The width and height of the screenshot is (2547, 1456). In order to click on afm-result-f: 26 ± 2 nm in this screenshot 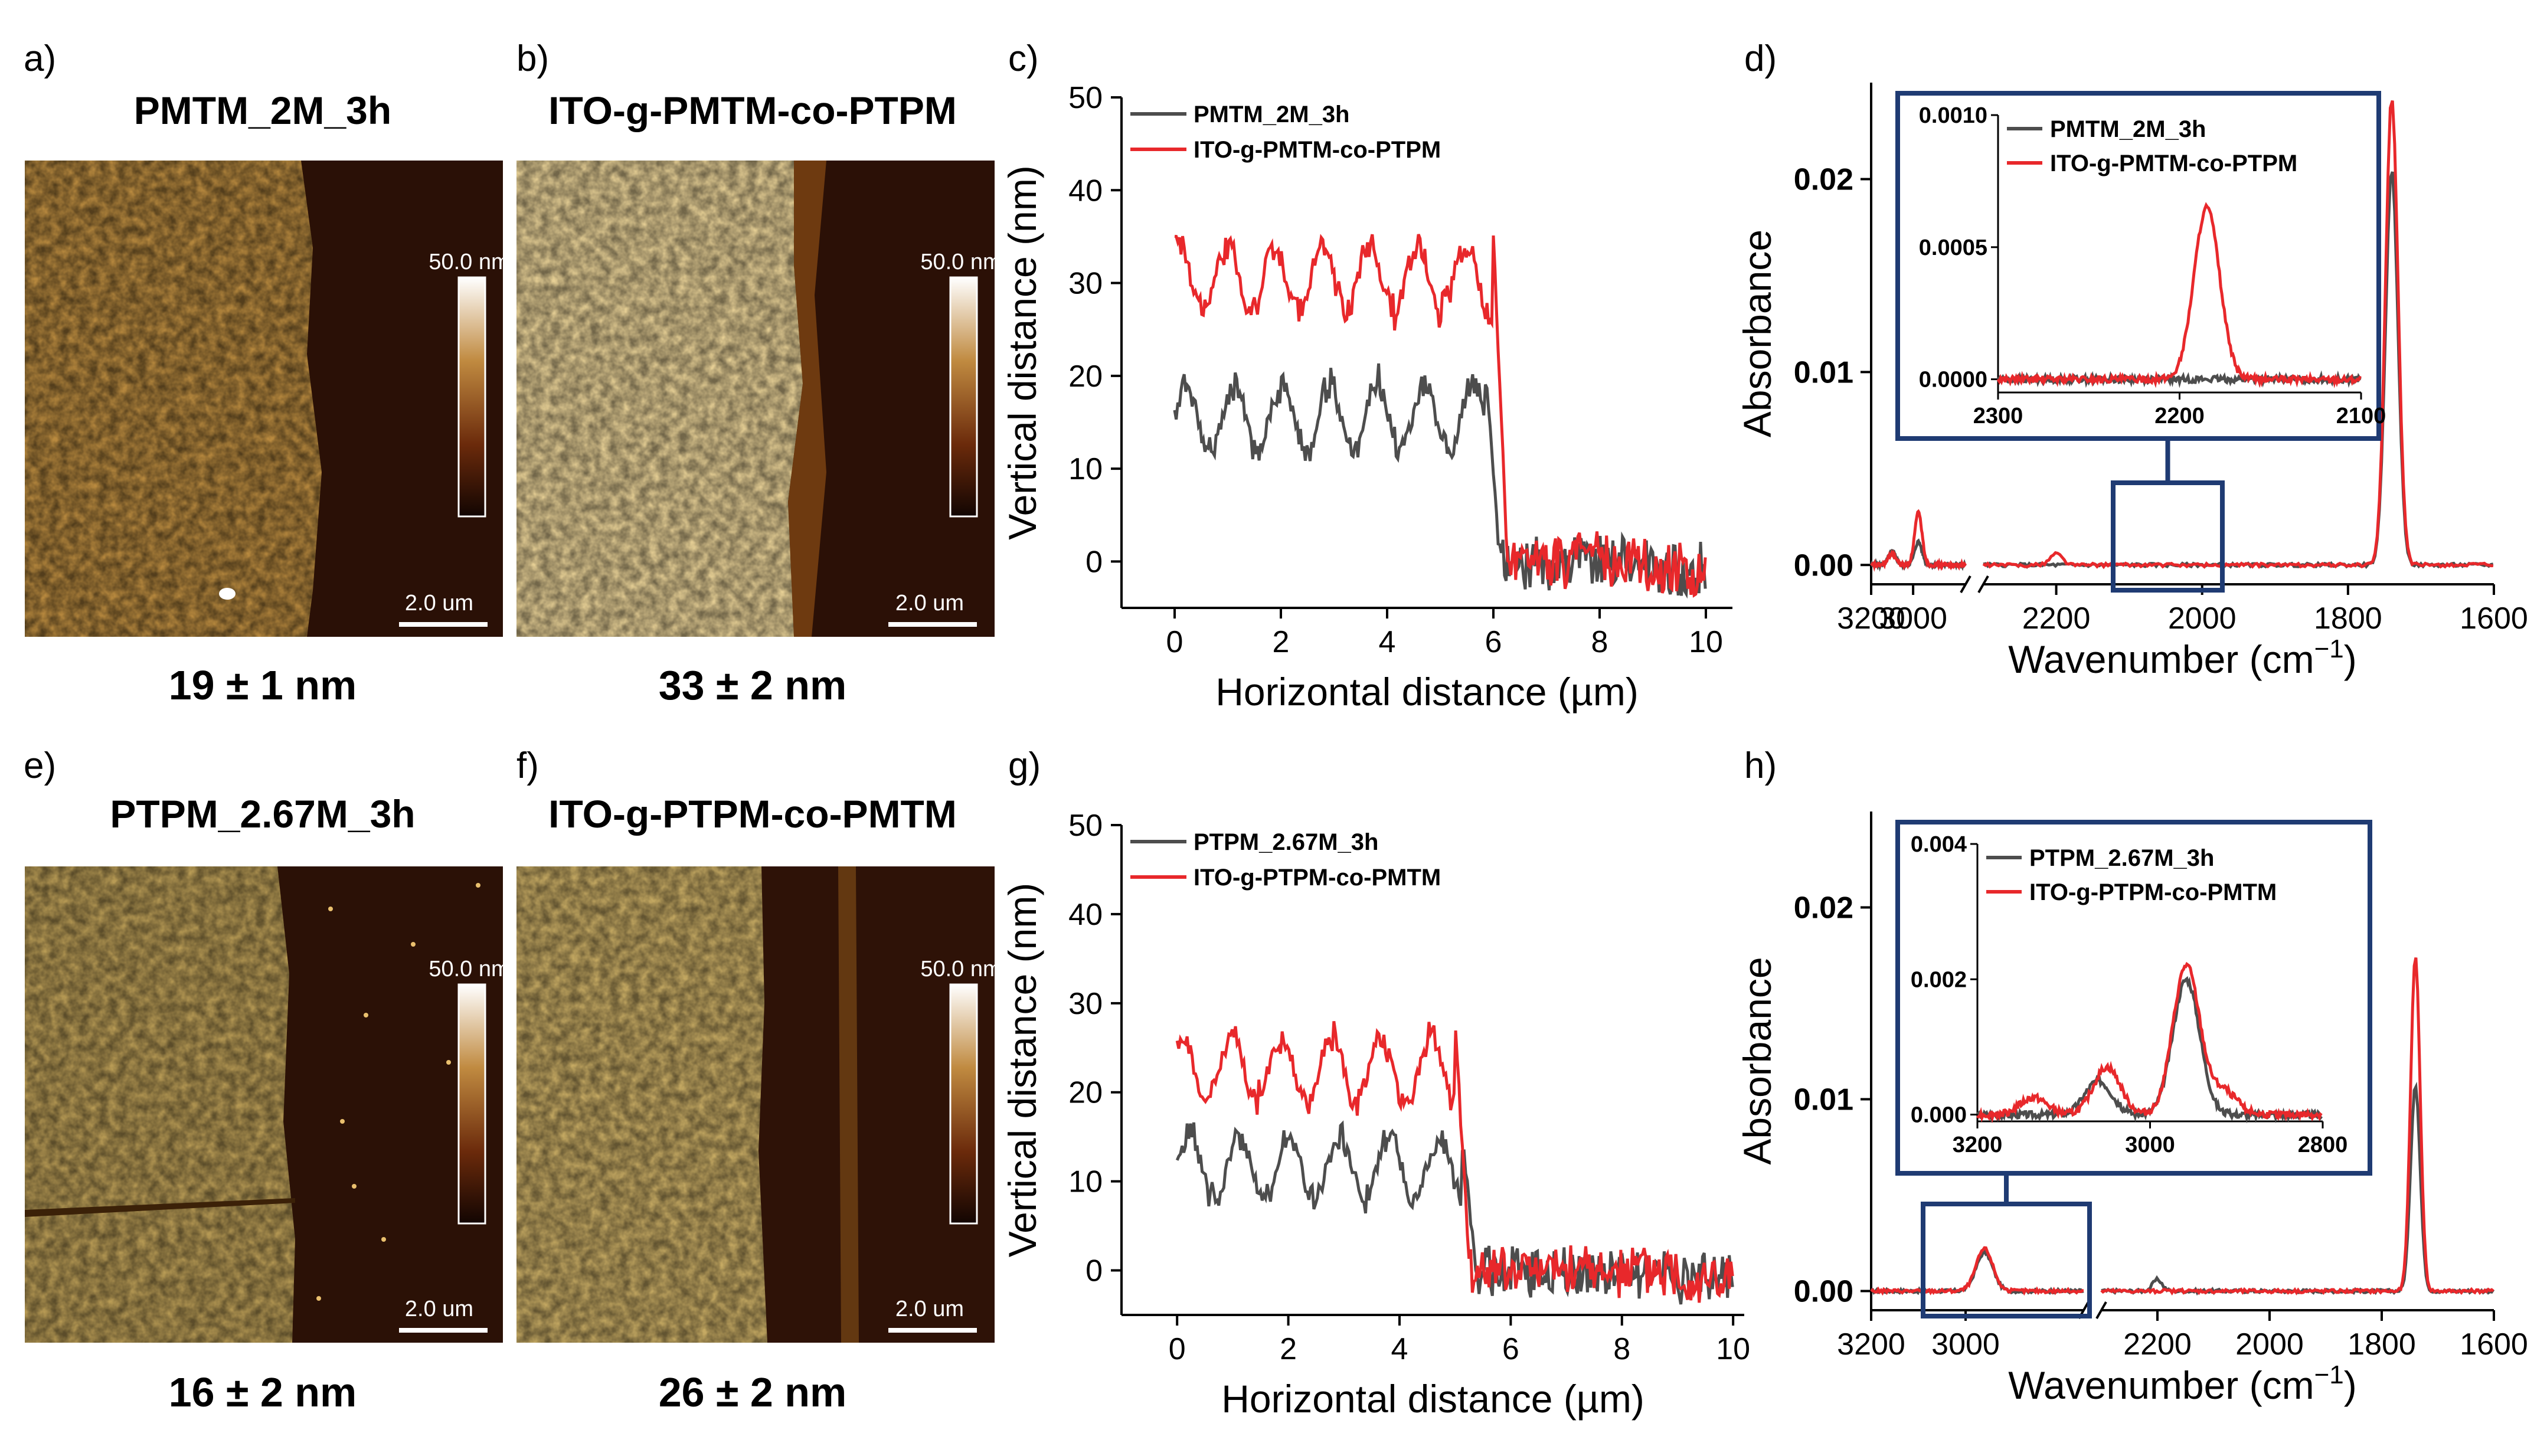, I will do `click(753, 1392)`.